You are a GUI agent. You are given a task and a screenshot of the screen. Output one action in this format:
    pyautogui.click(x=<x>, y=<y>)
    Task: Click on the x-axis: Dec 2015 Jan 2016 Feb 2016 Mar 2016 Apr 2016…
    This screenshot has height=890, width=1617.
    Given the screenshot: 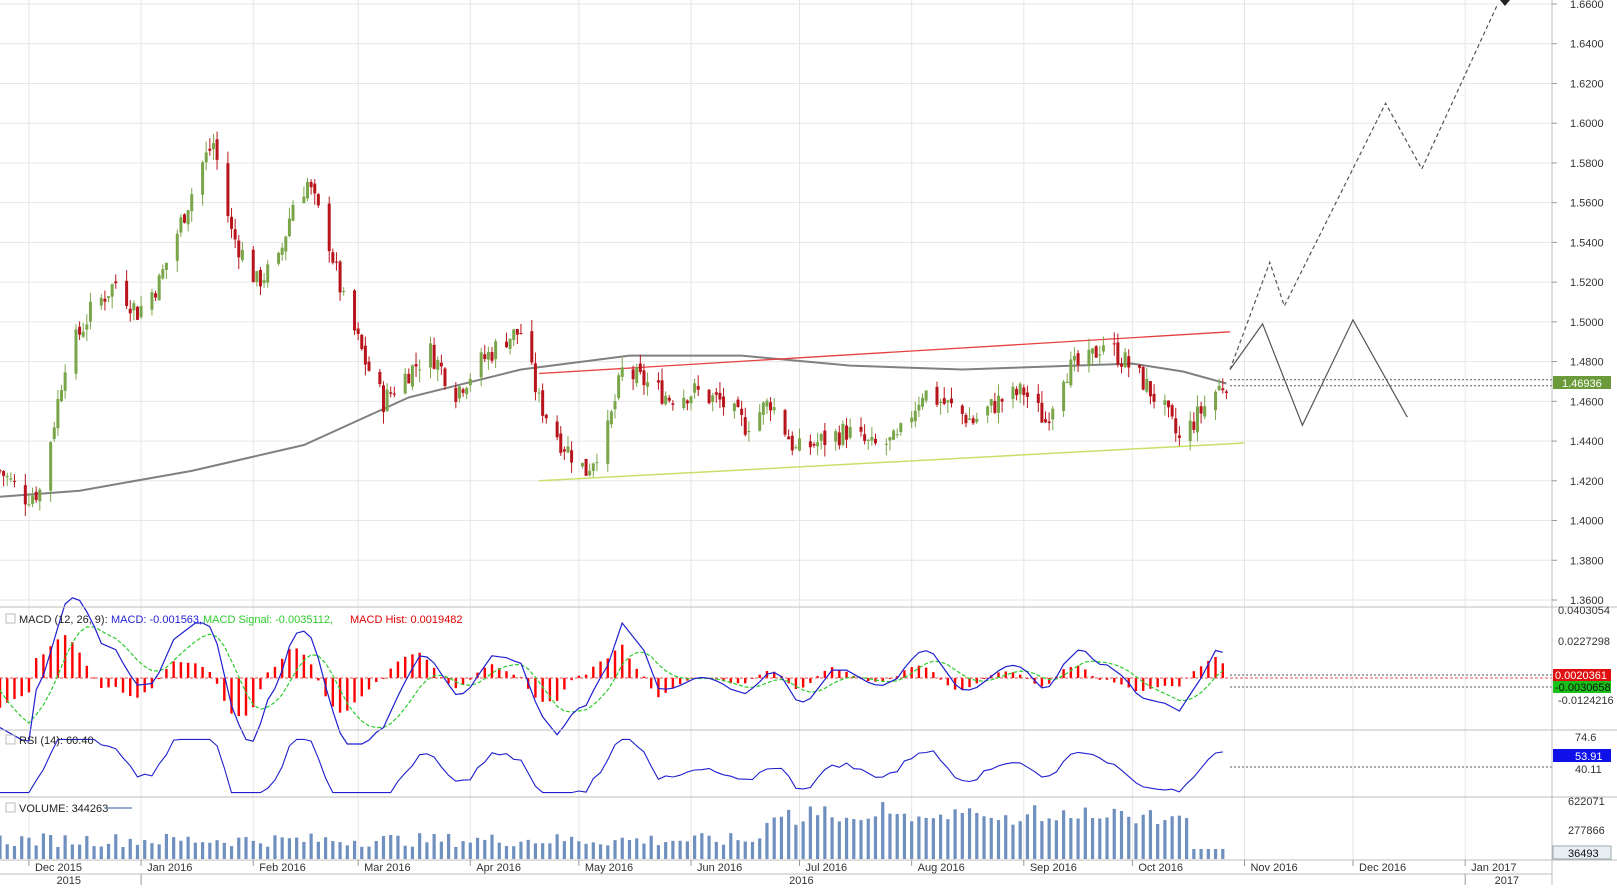 What is the action you would take?
    pyautogui.click(x=776, y=873)
    